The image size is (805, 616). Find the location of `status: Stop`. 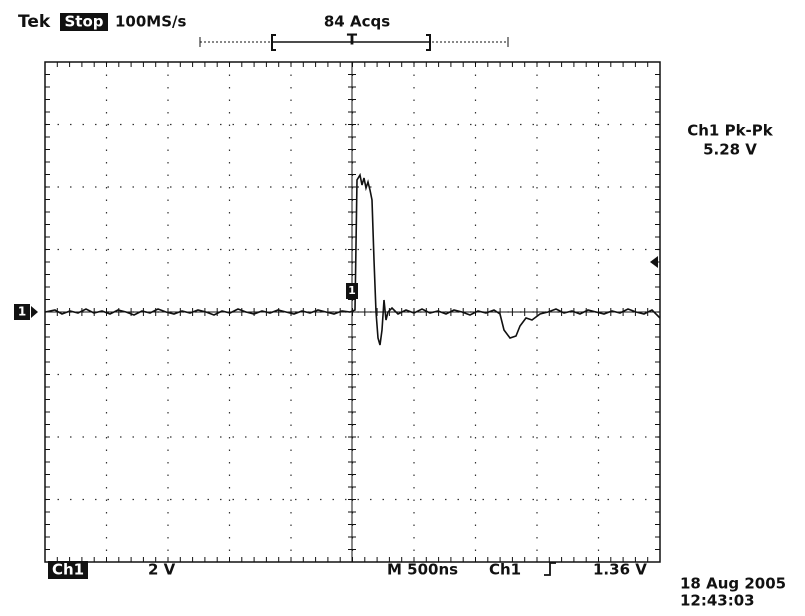

status: Stop is located at coordinates (83, 22).